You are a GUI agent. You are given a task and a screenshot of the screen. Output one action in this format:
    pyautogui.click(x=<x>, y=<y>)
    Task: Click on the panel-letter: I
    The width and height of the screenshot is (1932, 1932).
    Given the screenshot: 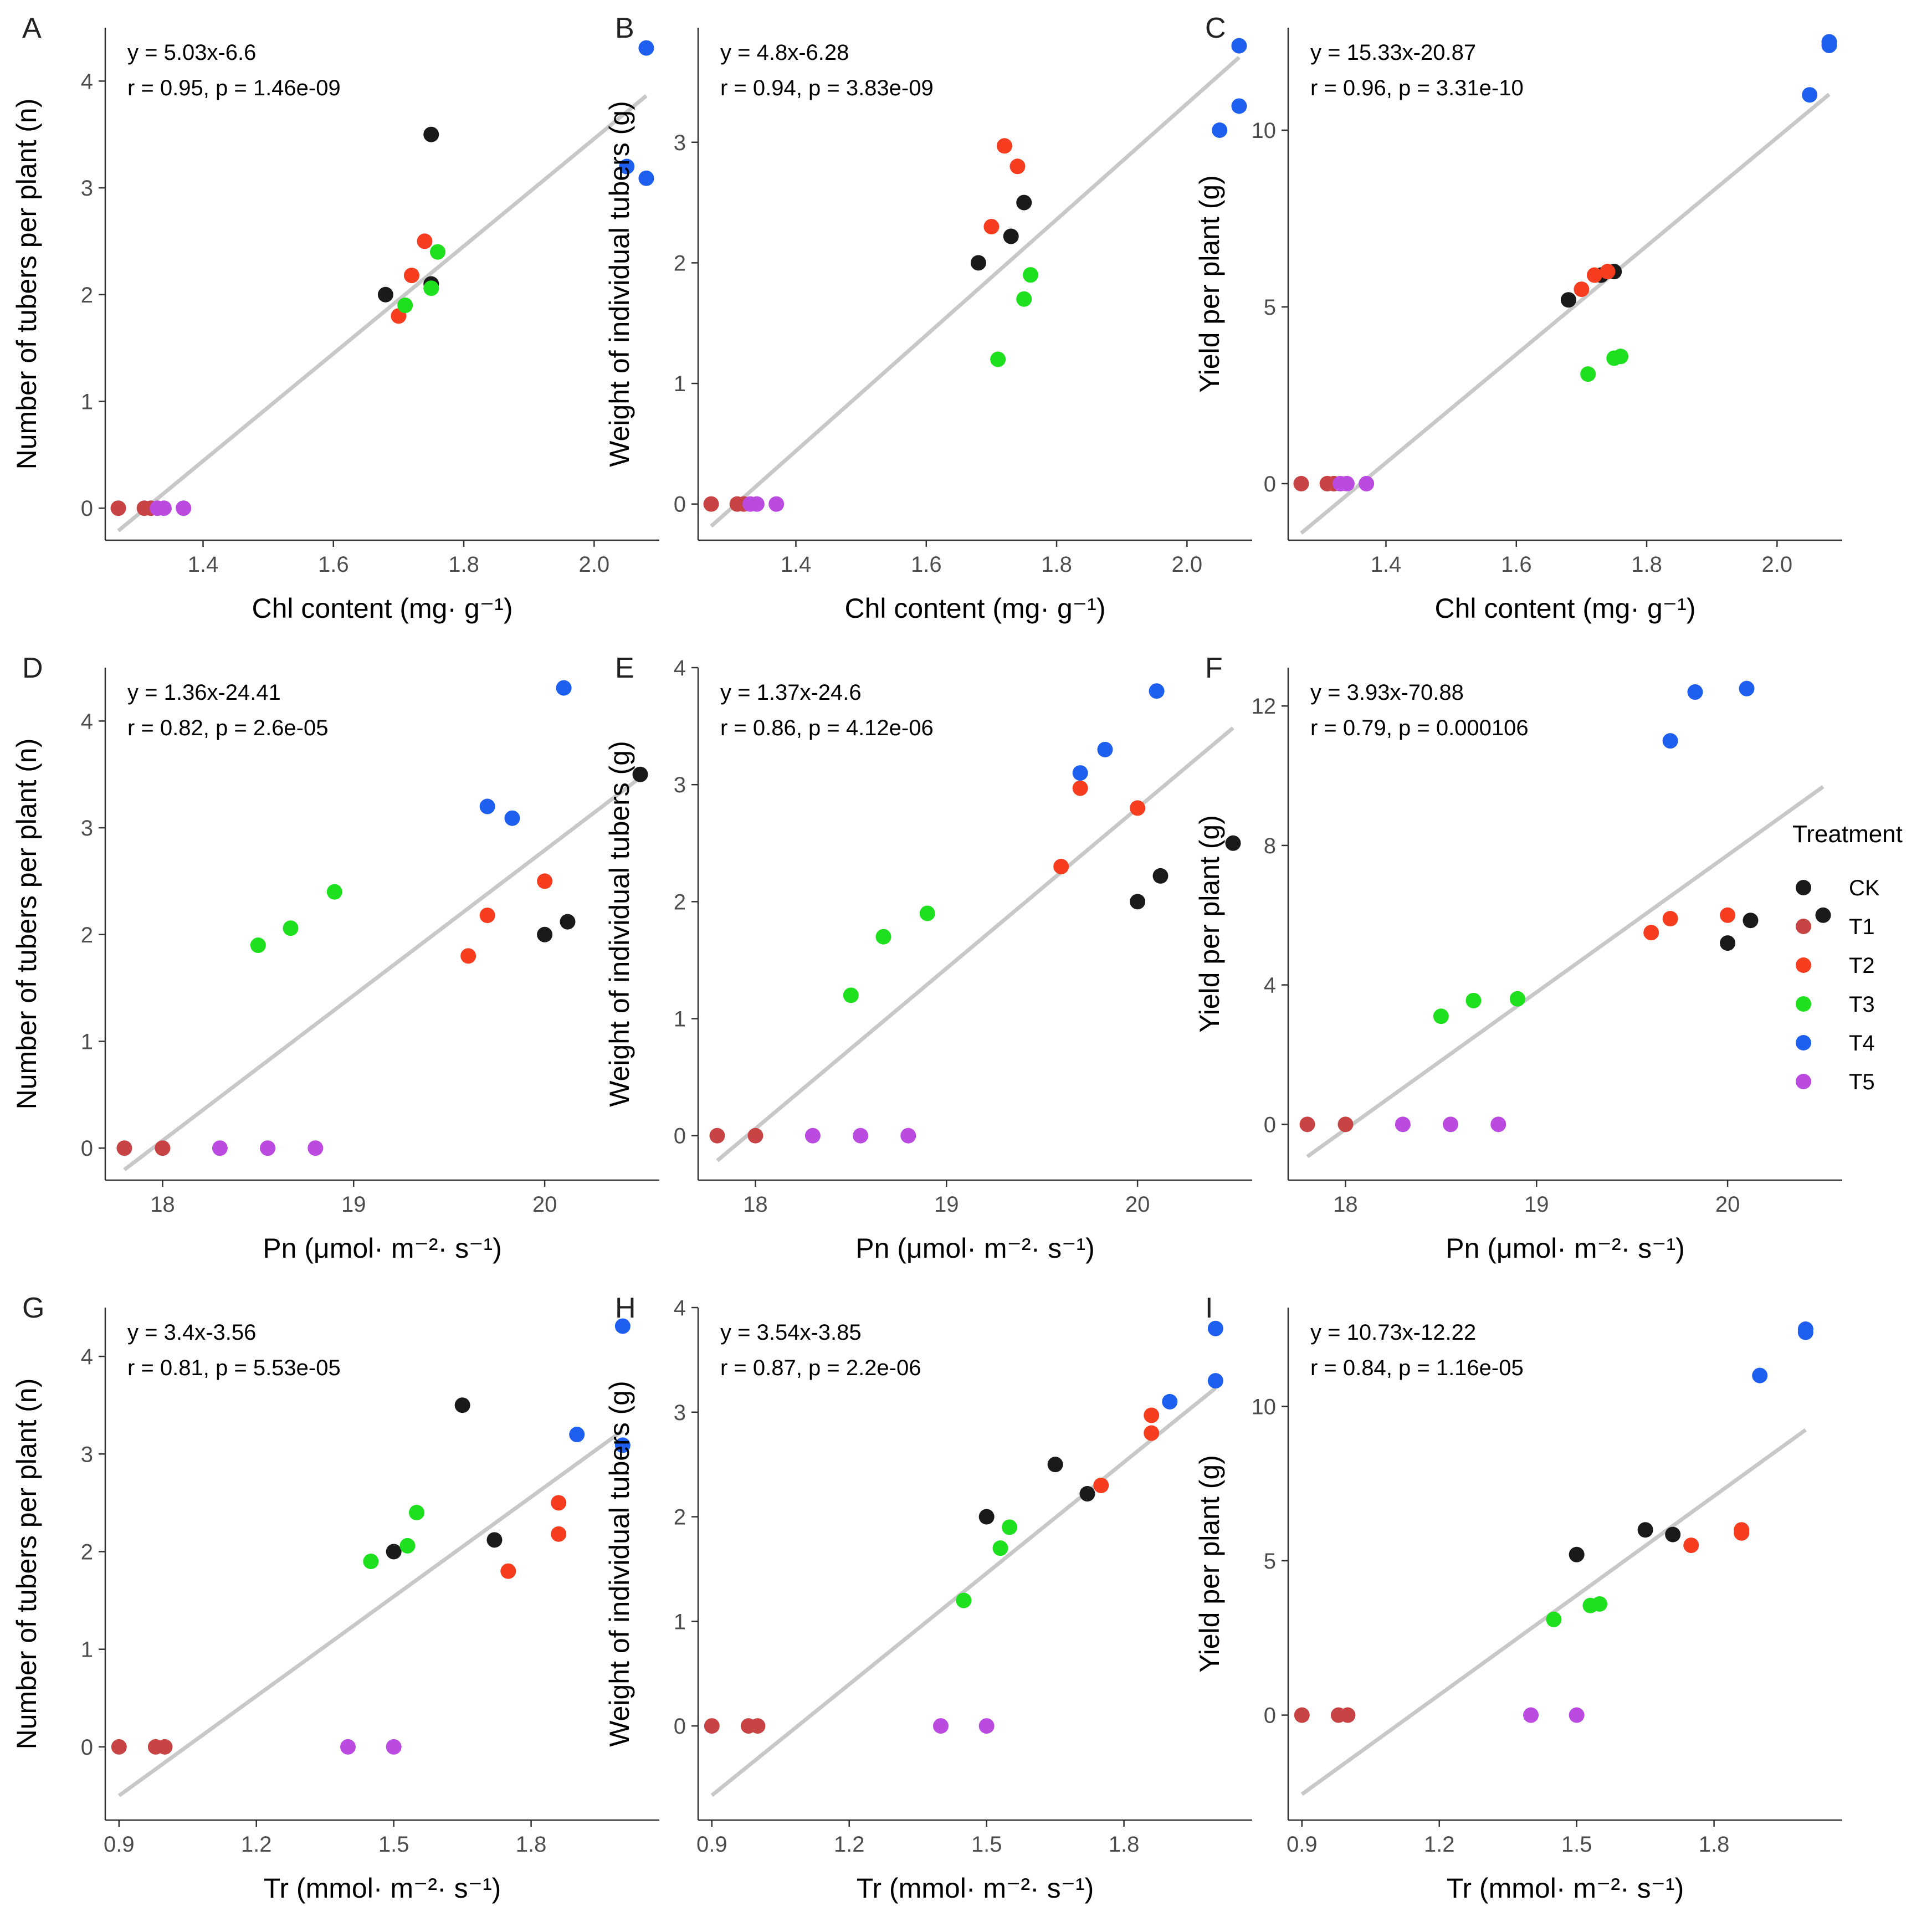 What is the action you would take?
    pyautogui.click(x=1209, y=1308)
    